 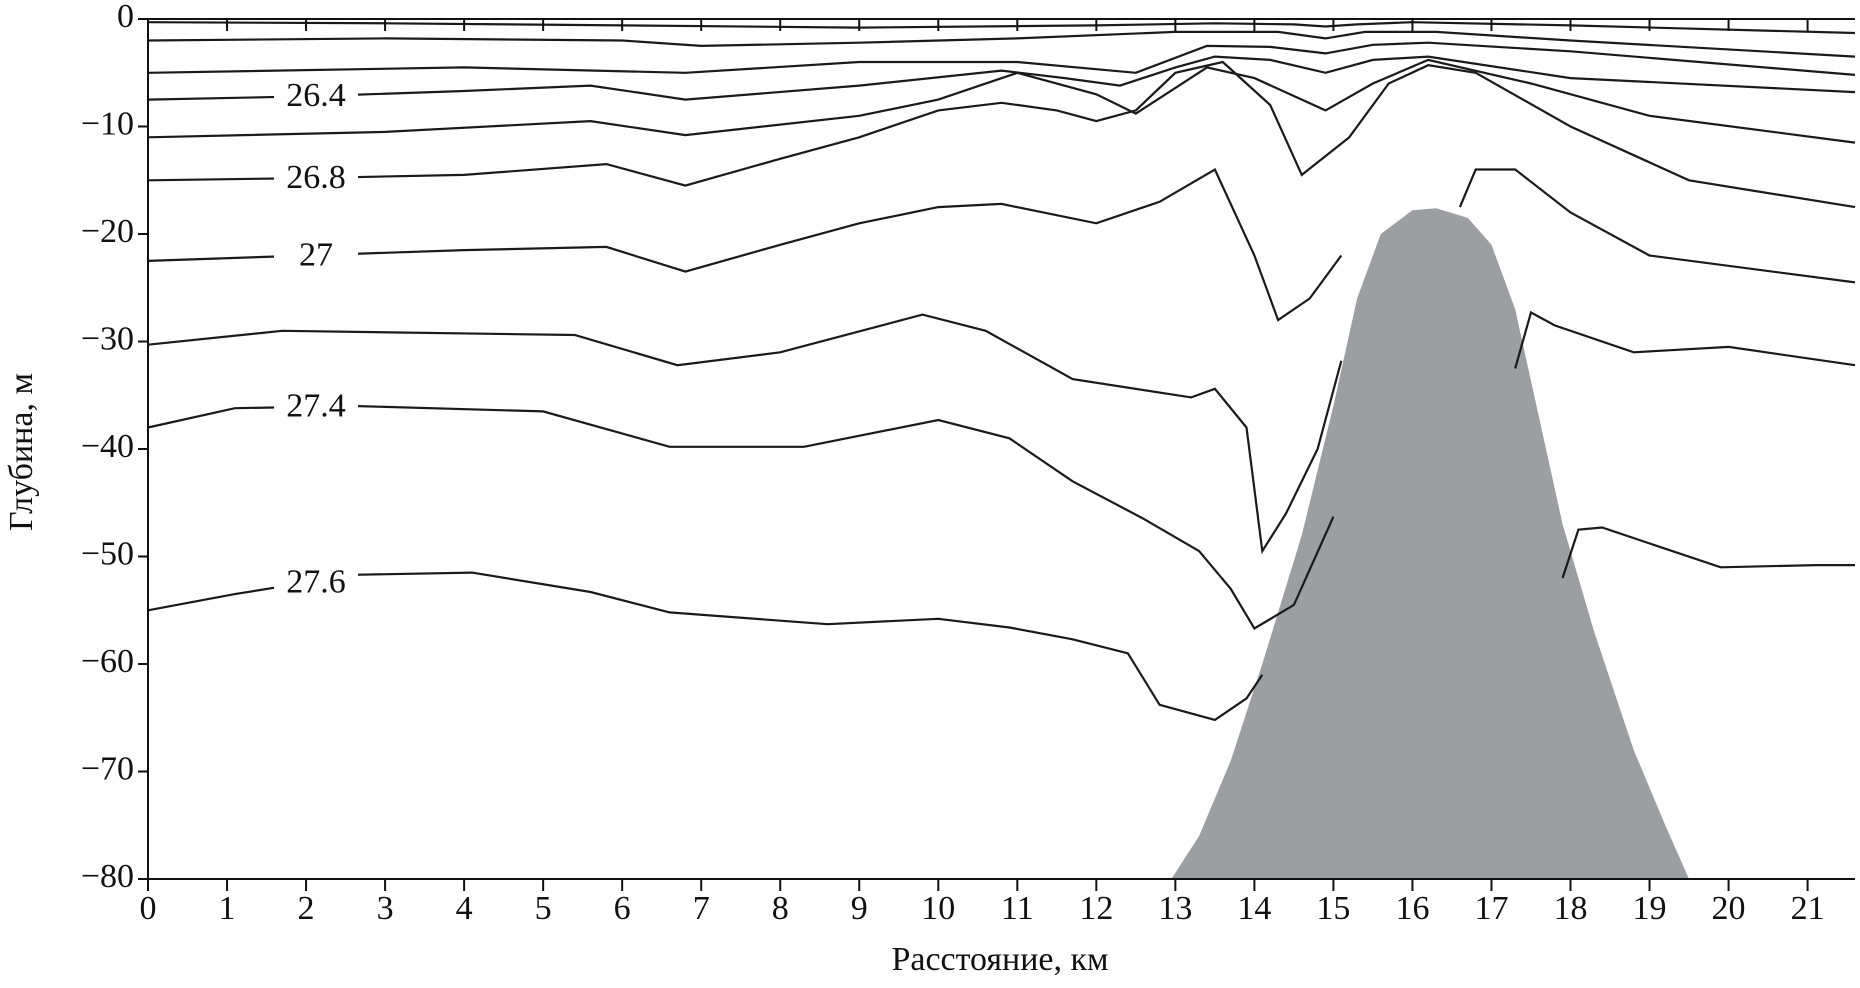 I want to click on x-tick-label: 18, so click(x=1571, y=908).